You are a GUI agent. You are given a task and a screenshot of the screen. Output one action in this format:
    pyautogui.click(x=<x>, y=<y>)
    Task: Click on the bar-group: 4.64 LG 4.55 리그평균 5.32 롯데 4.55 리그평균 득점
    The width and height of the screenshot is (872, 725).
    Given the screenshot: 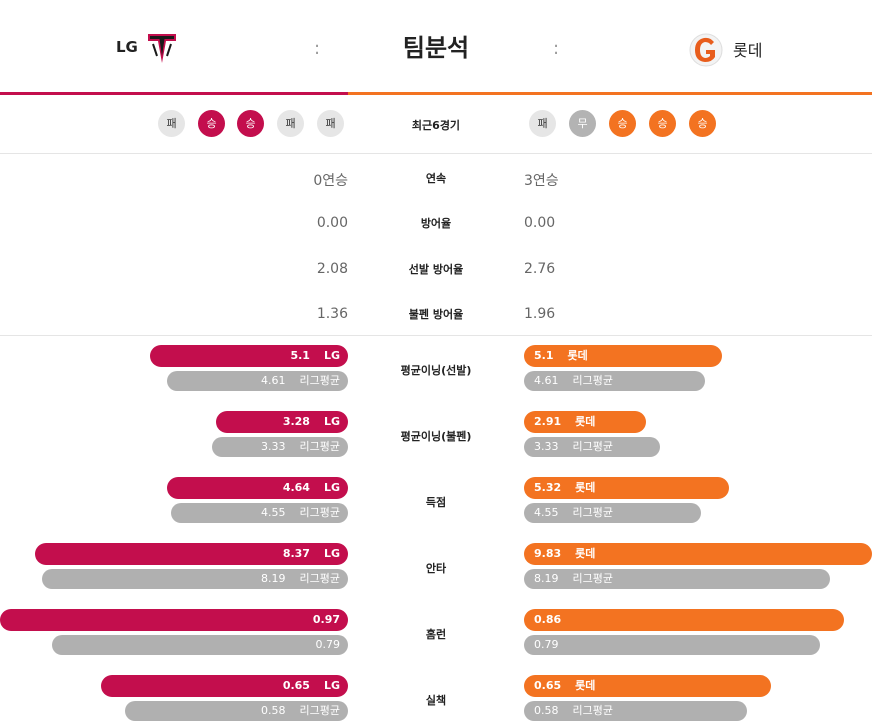 What is the action you would take?
    pyautogui.click(x=436, y=502)
    